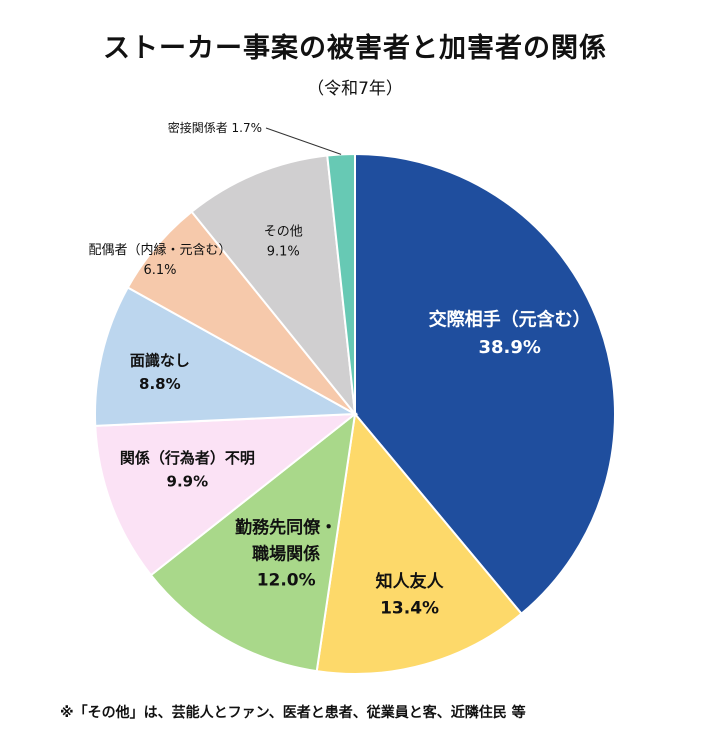  I want to click on slice-value-label: 6.1%, so click(159, 270).